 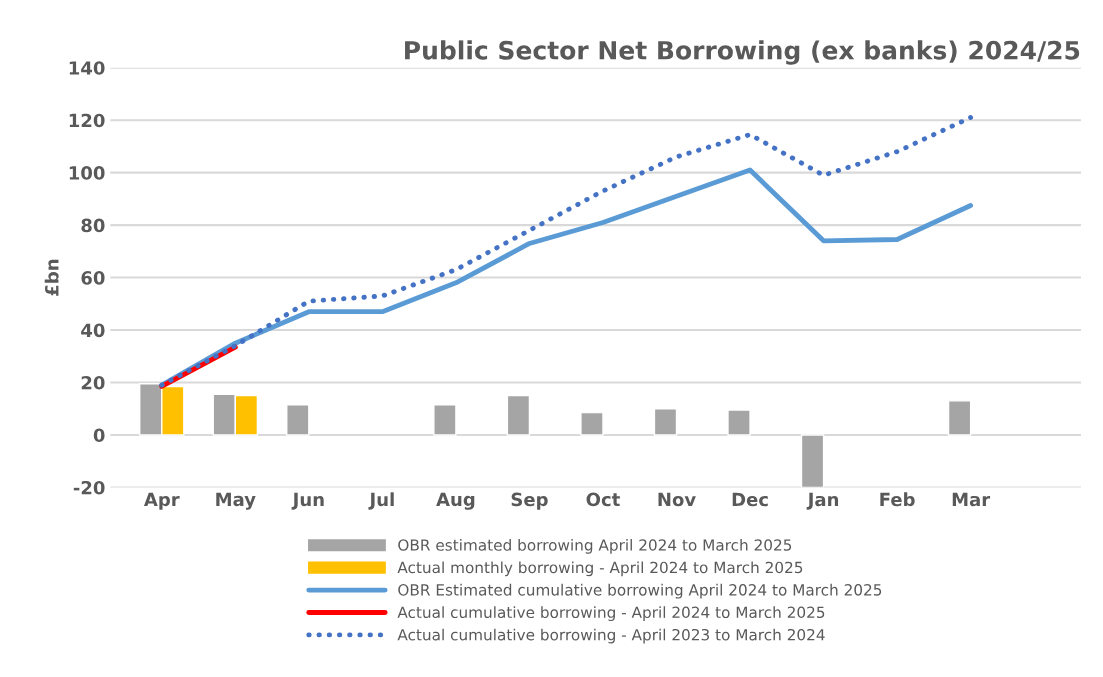 What do you see at coordinates (603, 499) in the screenshot?
I see `x-tick-label: Oct` at bounding box center [603, 499].